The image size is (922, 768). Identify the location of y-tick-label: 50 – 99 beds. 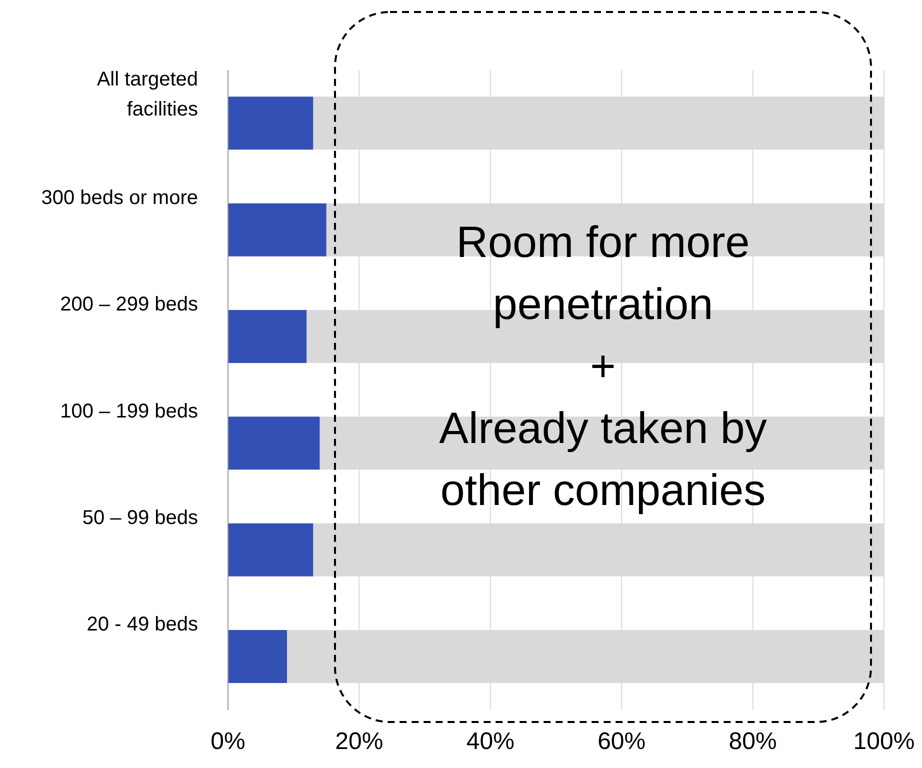
(140, 518).